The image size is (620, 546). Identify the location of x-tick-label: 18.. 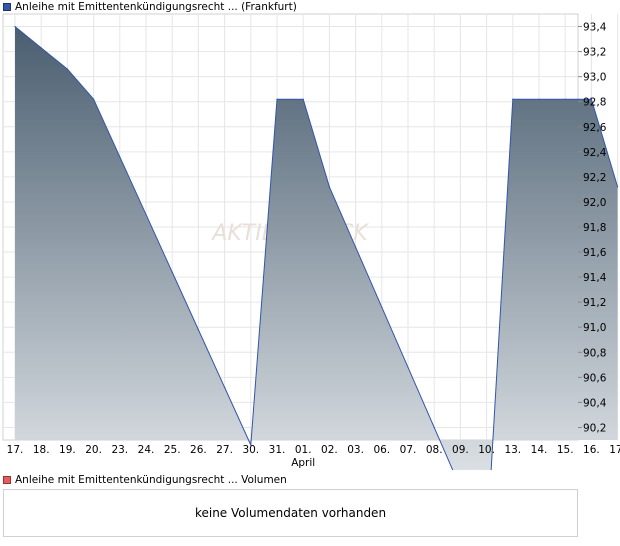
(41, 450).